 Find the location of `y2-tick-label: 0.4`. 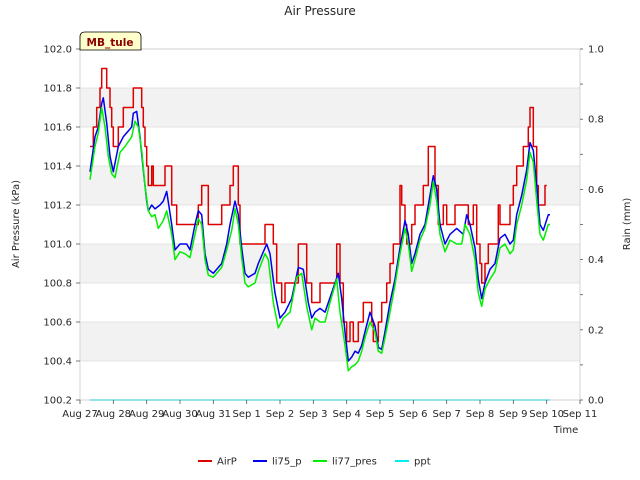

y2-tick-label: 0.4 is located at coordinates (596, 260).